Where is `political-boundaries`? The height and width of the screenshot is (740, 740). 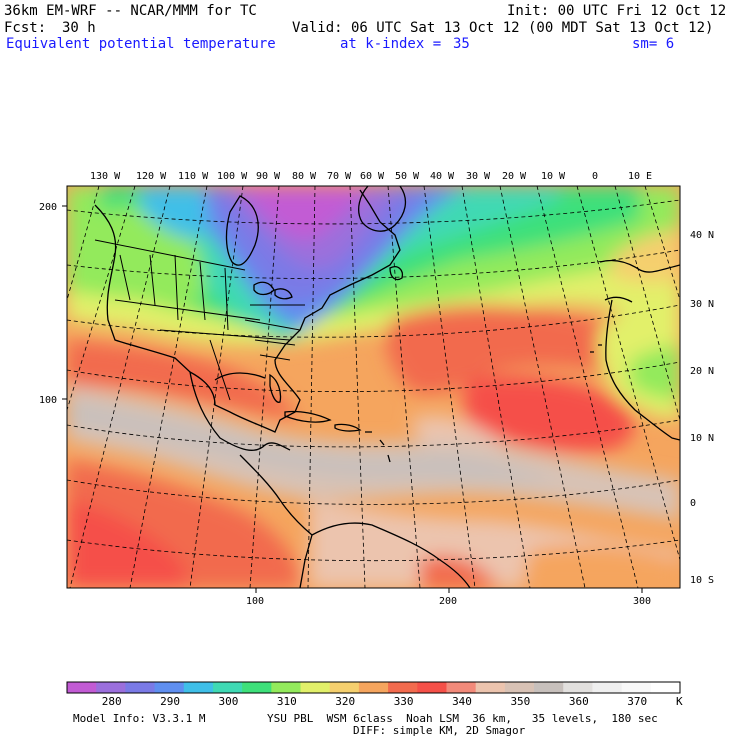 political-boundaries is located at coordinates (199, 320).